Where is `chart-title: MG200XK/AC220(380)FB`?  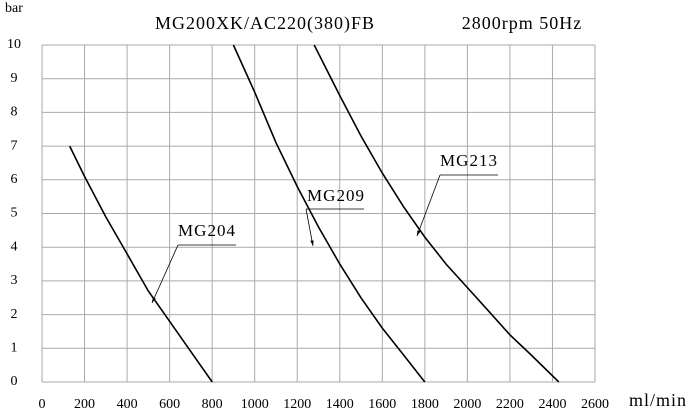
chart-title: MG200XK/AC220(380)FB is located at coordinates (265, 23).